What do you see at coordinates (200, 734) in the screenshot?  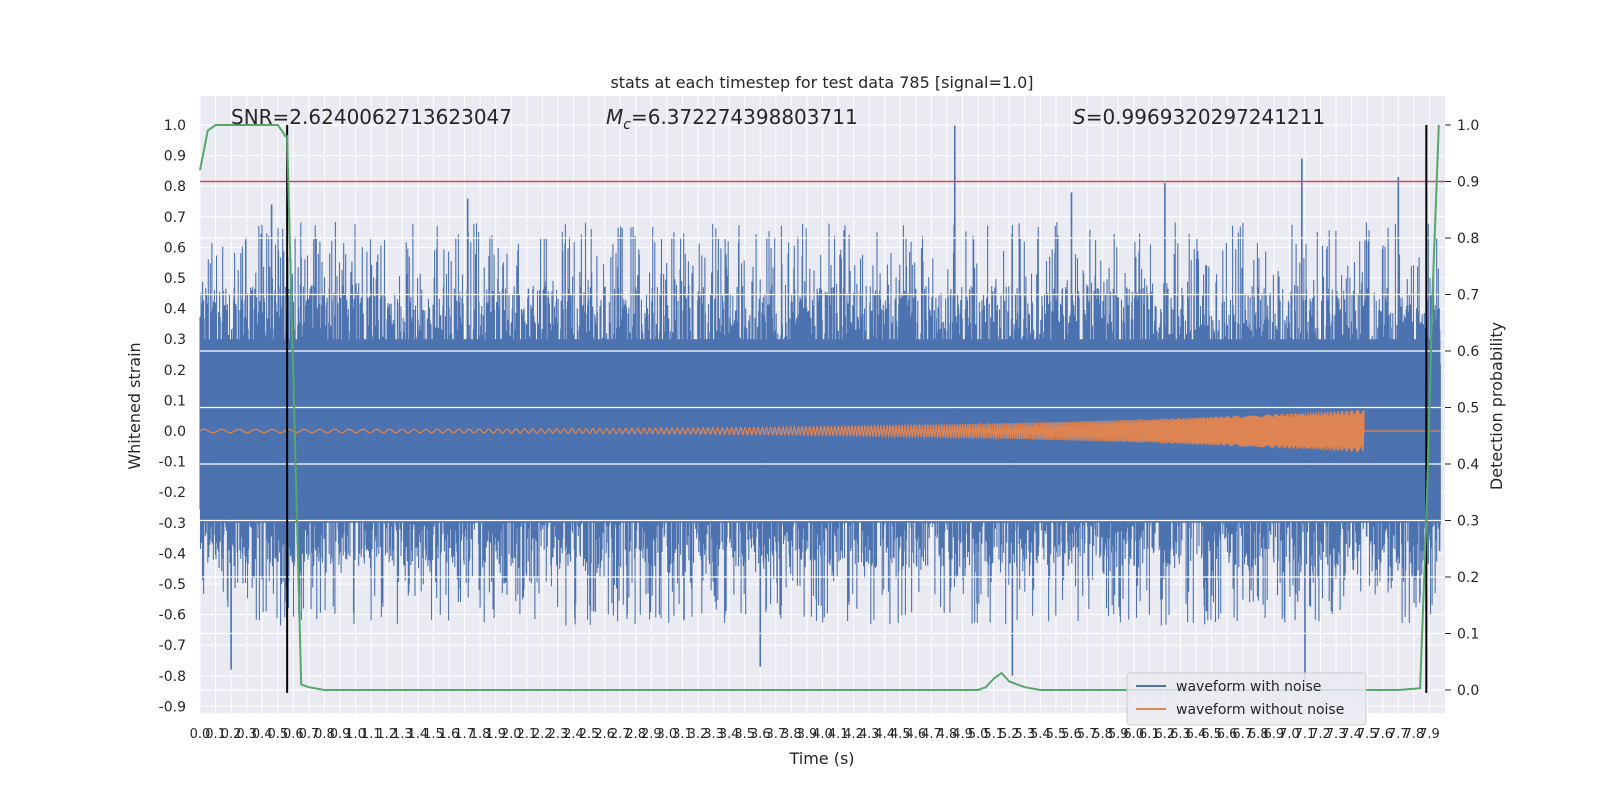 I see `x-tick-label: 0.0` at bounding box center [200, 734].